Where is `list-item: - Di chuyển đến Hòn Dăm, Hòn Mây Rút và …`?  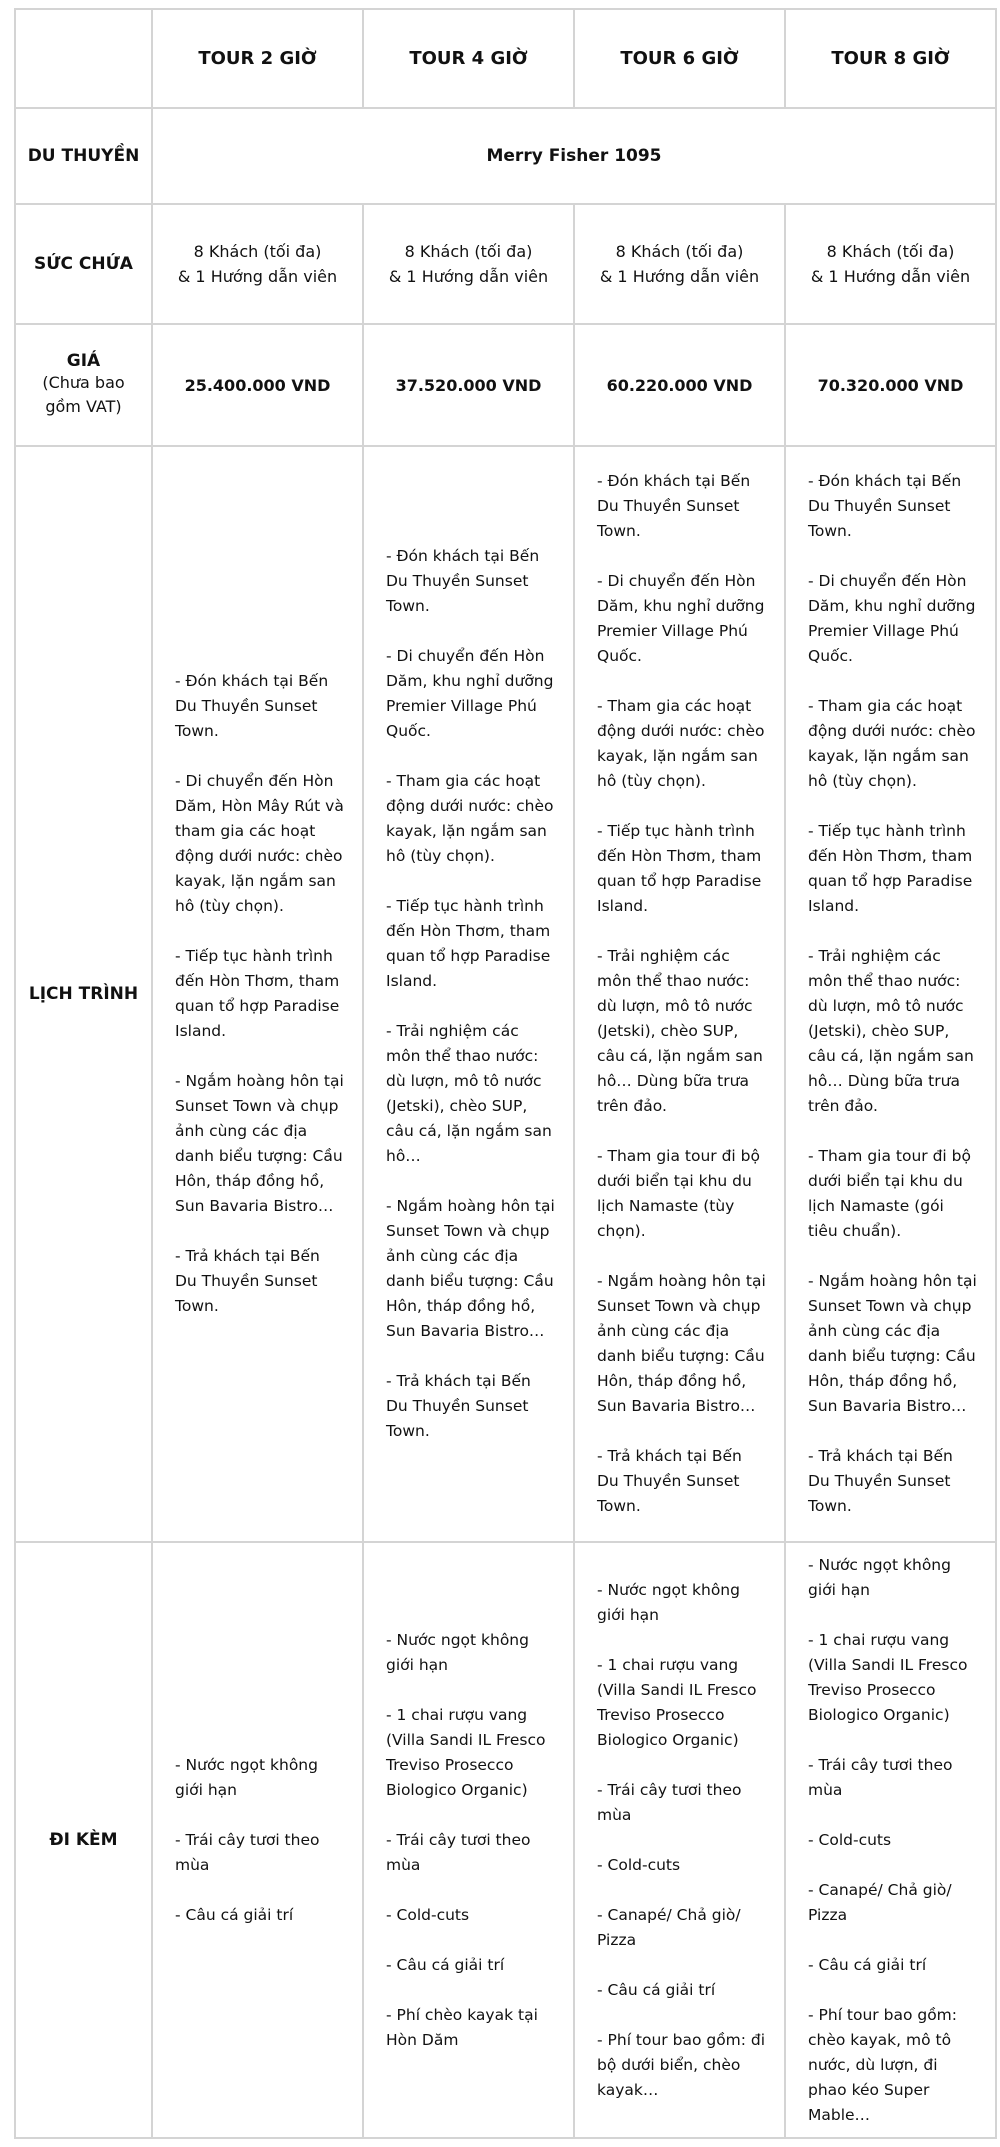 list-item: - Di chuyển đến Hòn Dăm, Hòn Mây Rút và … is located at coordinates (259, 843).